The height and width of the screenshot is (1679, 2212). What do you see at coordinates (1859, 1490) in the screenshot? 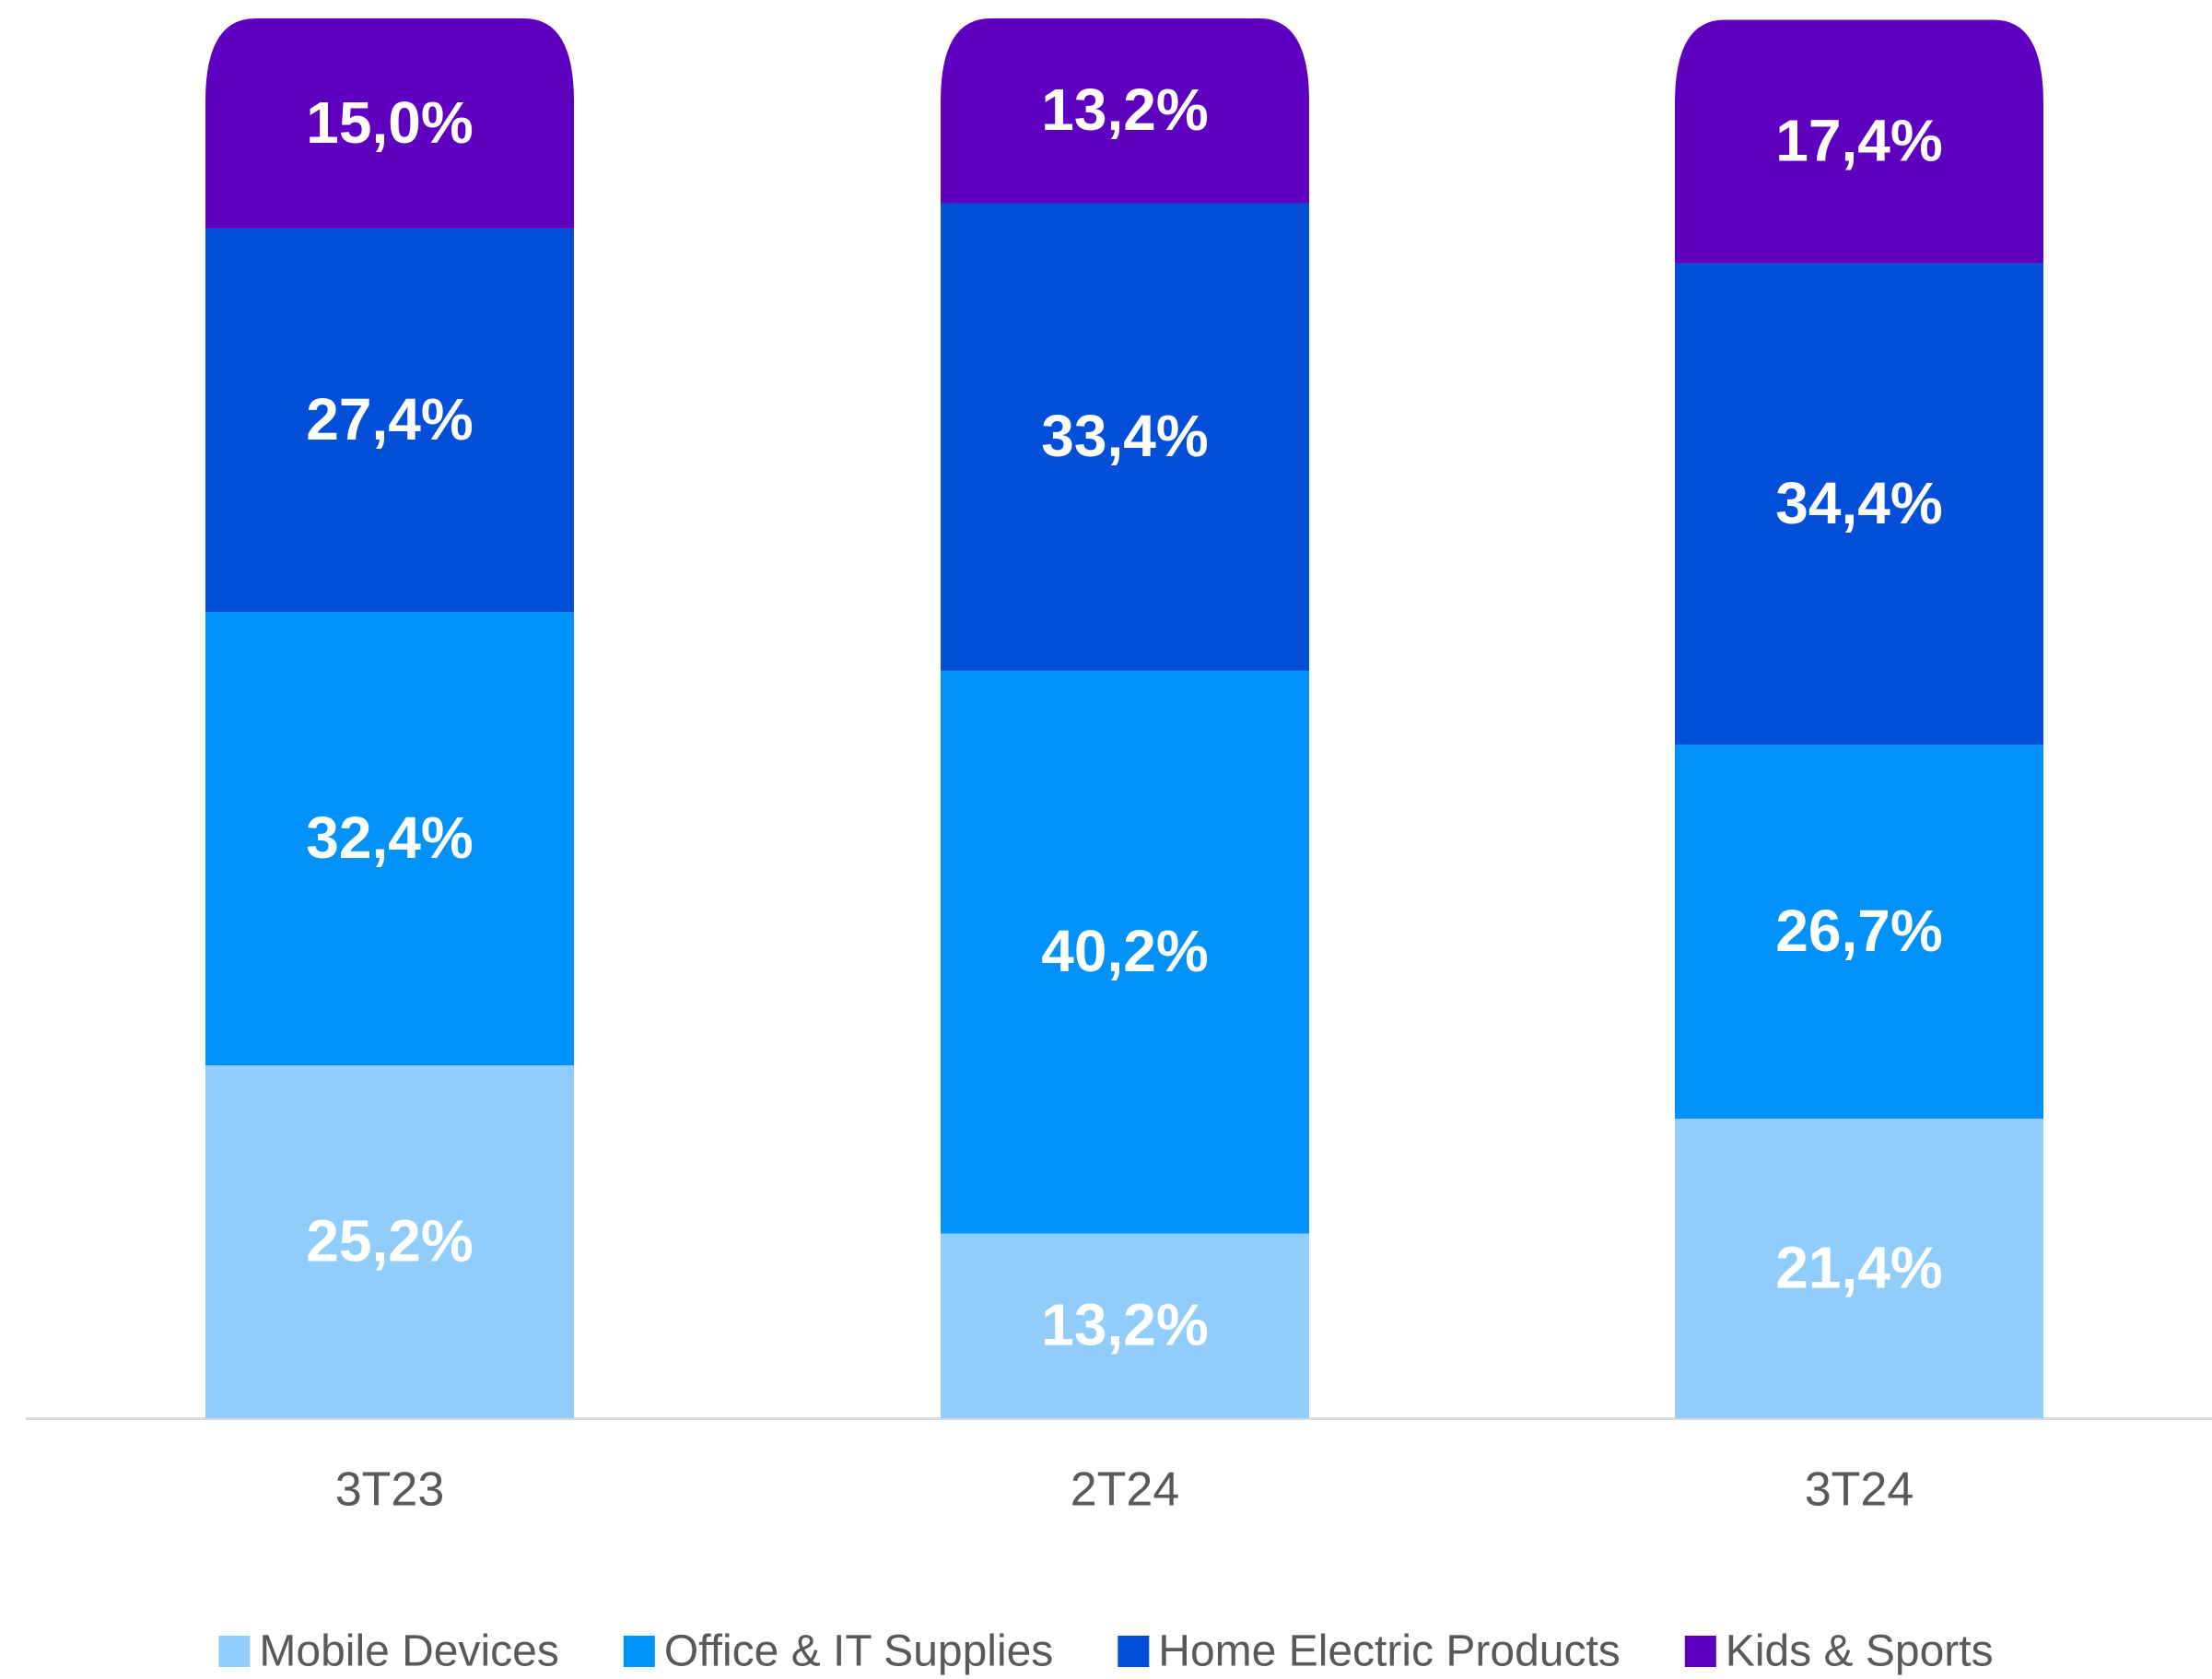
I see `x-tick-label: 3T24` at bounding box center [1859, 1490].